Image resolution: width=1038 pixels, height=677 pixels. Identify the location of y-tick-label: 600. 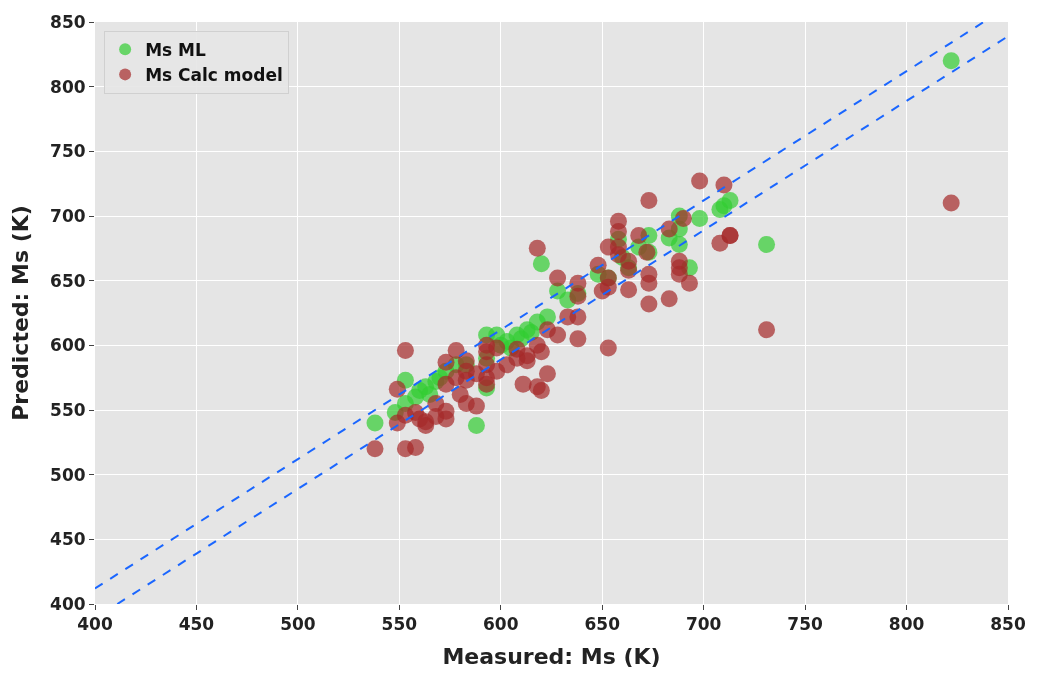
(68, 345).